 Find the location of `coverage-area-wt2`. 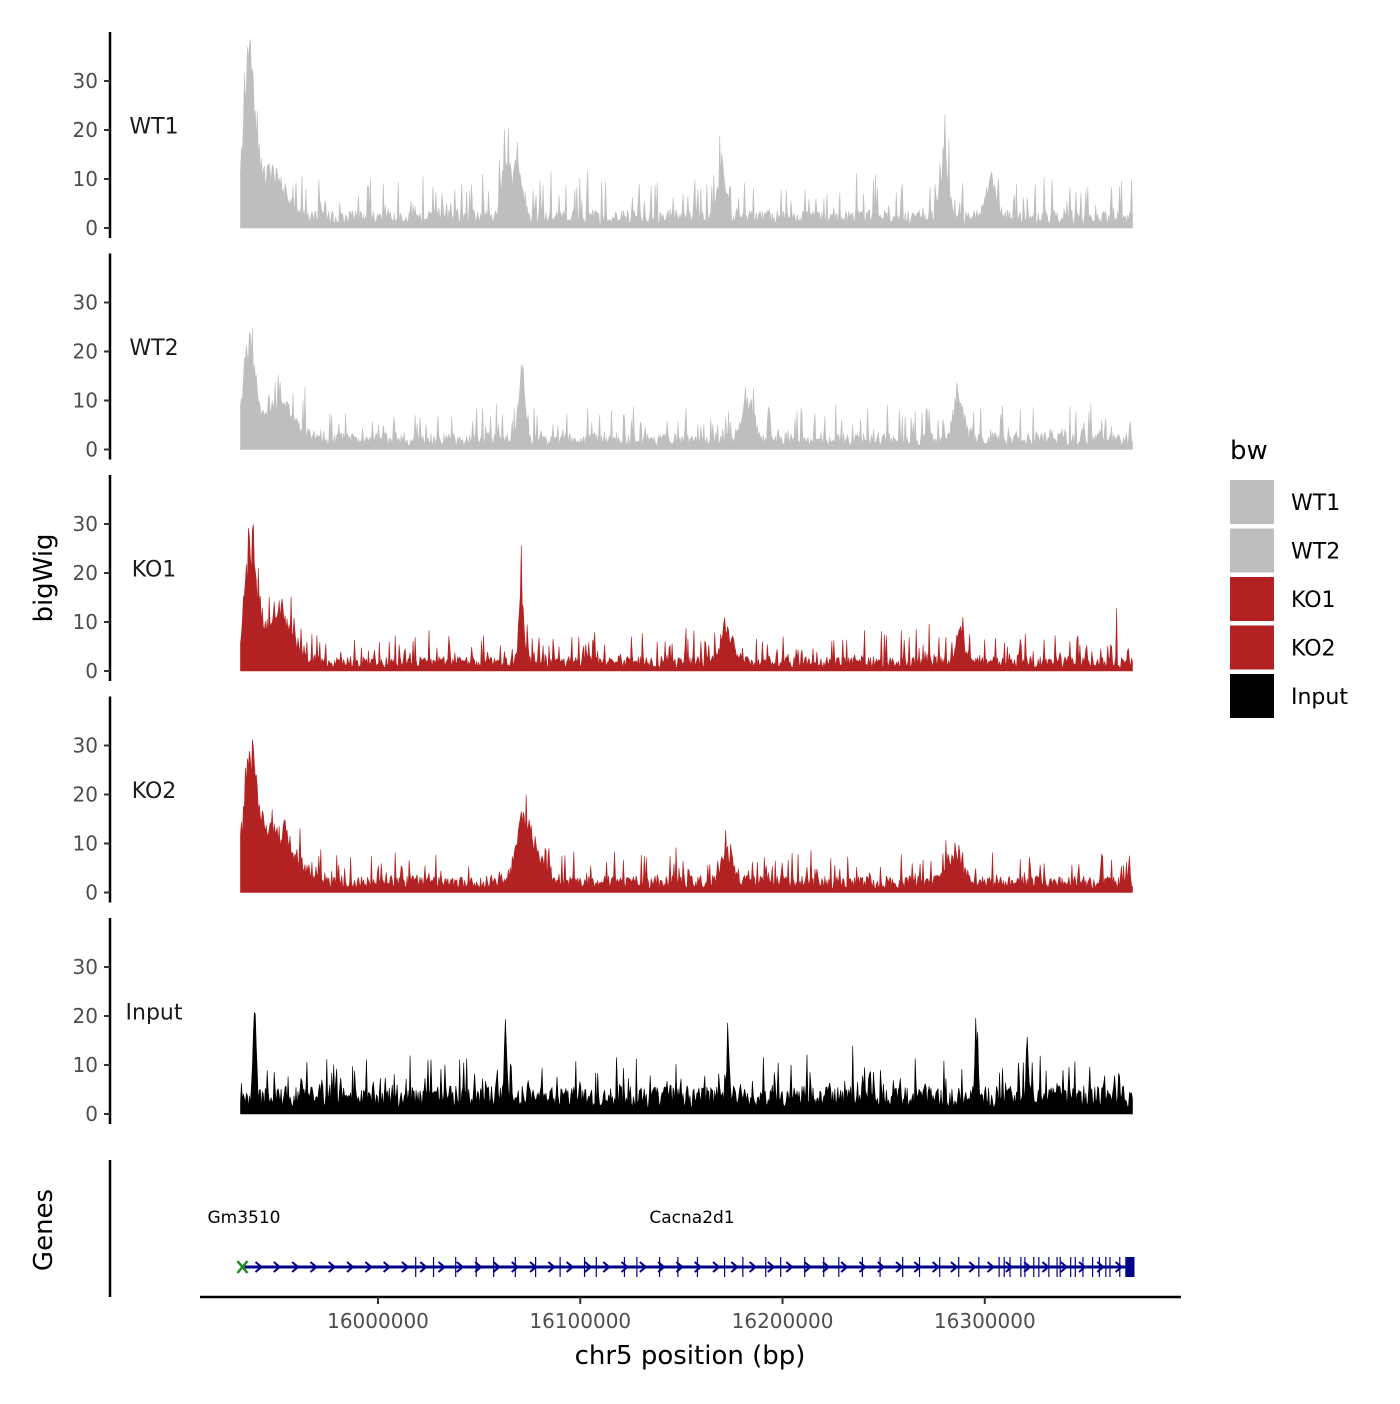

coverage-area-wt2 is located at coordinates (686, 388).